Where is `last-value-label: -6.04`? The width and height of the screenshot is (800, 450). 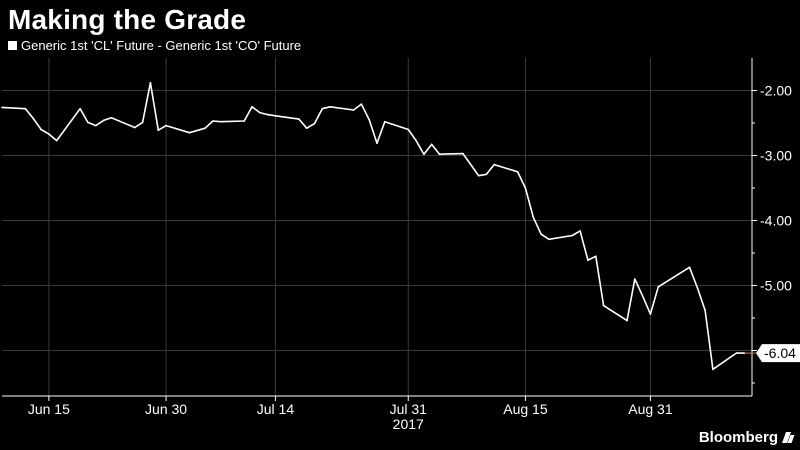
last-value-label: -6.04 is located at coordinates (780, 353).